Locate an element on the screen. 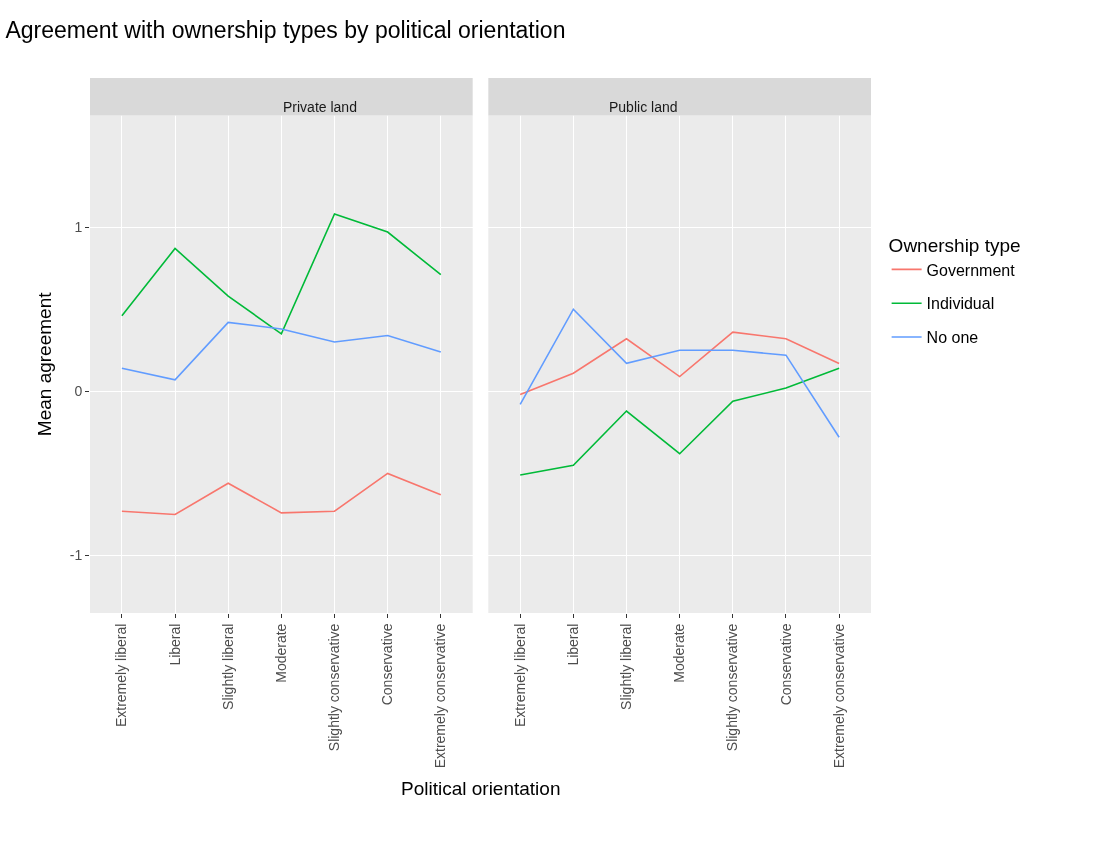 This screenshot has height=863, width=1096. legend-label: No one is located at coordinates (952, 338).